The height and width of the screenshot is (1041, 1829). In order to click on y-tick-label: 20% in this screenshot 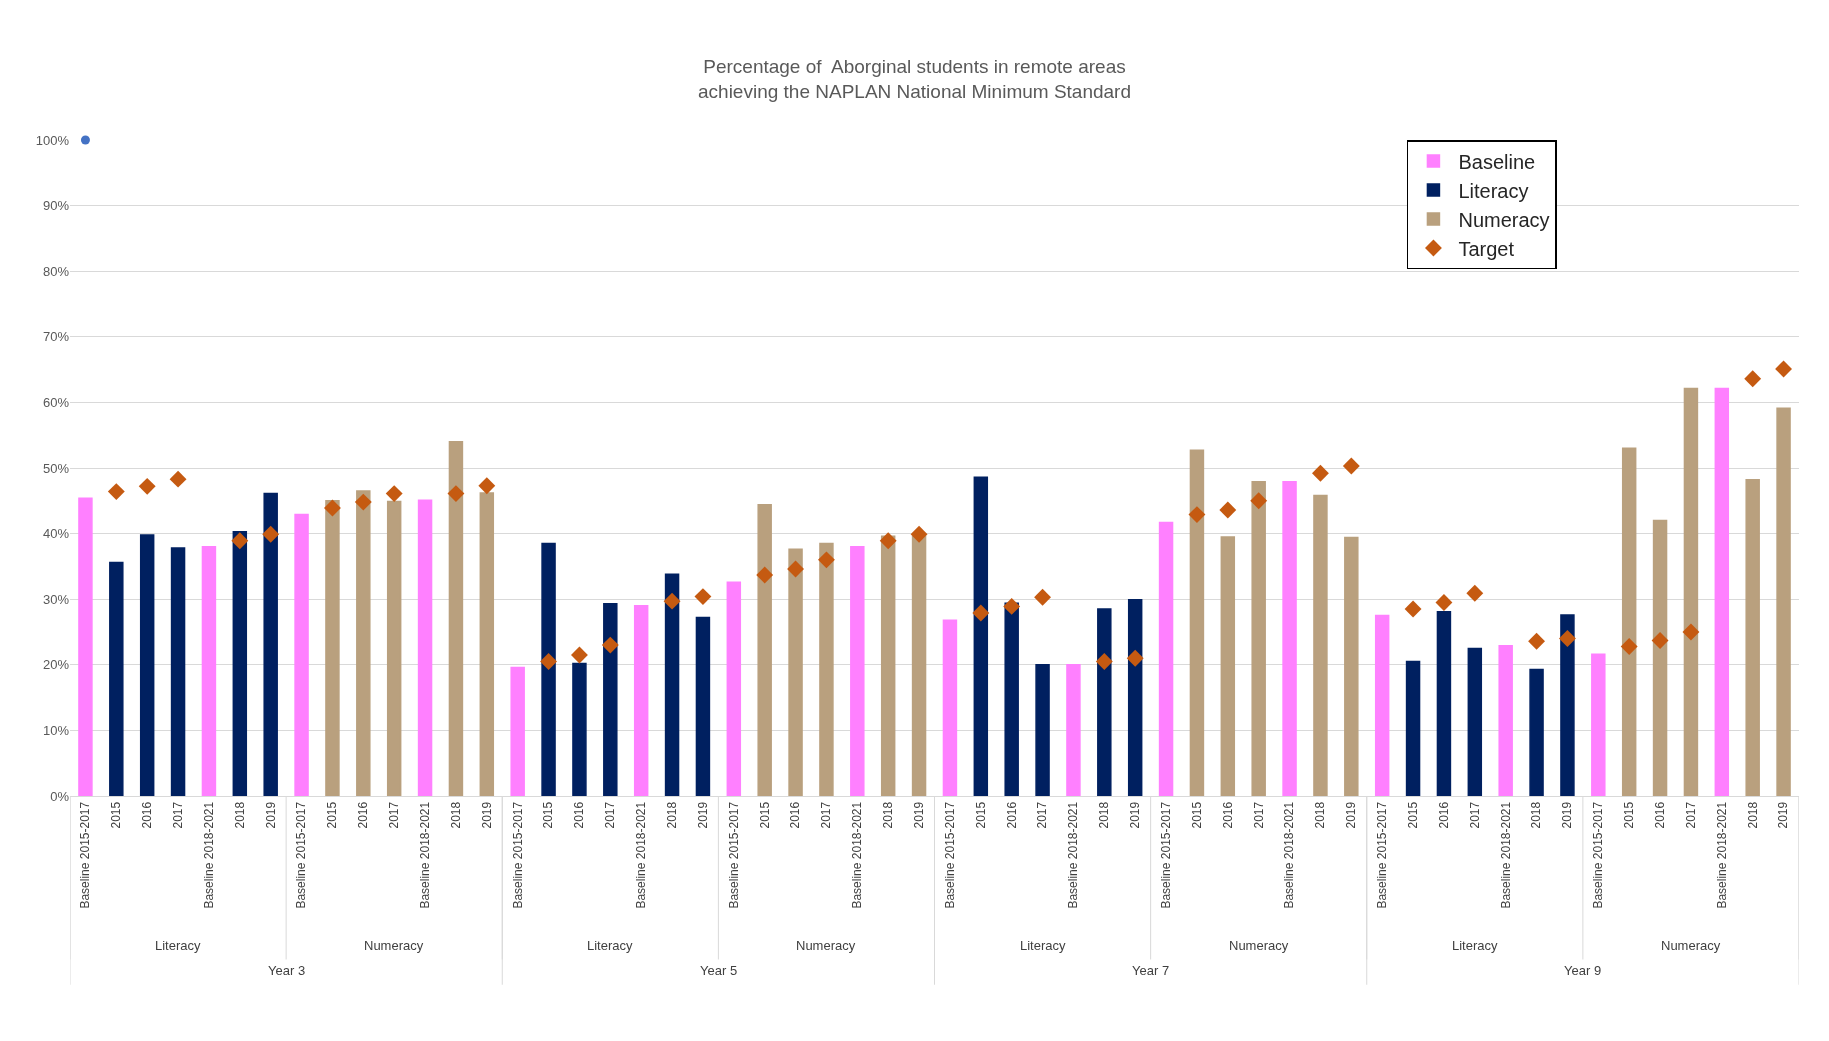, I will do `click(56, 665)`.